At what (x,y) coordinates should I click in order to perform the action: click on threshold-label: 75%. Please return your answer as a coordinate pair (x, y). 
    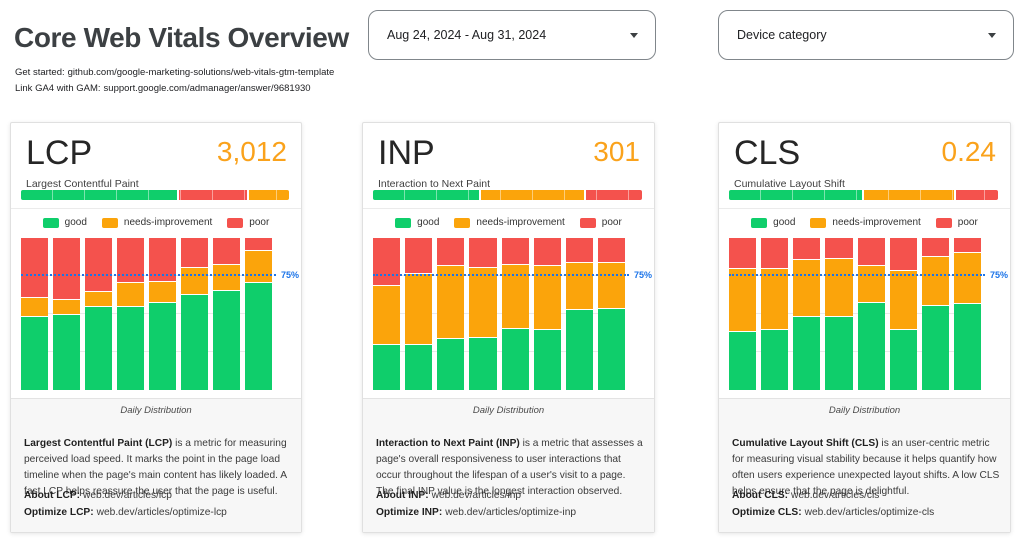
    Looking at the image, I should click on (998, 275).